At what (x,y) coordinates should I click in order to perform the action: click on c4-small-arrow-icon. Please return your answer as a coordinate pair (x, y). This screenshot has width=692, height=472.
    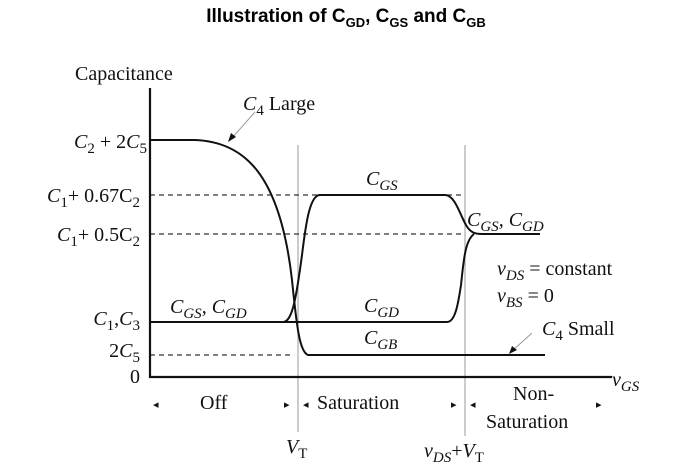
    Looking at the image, I should click on (513, 350).